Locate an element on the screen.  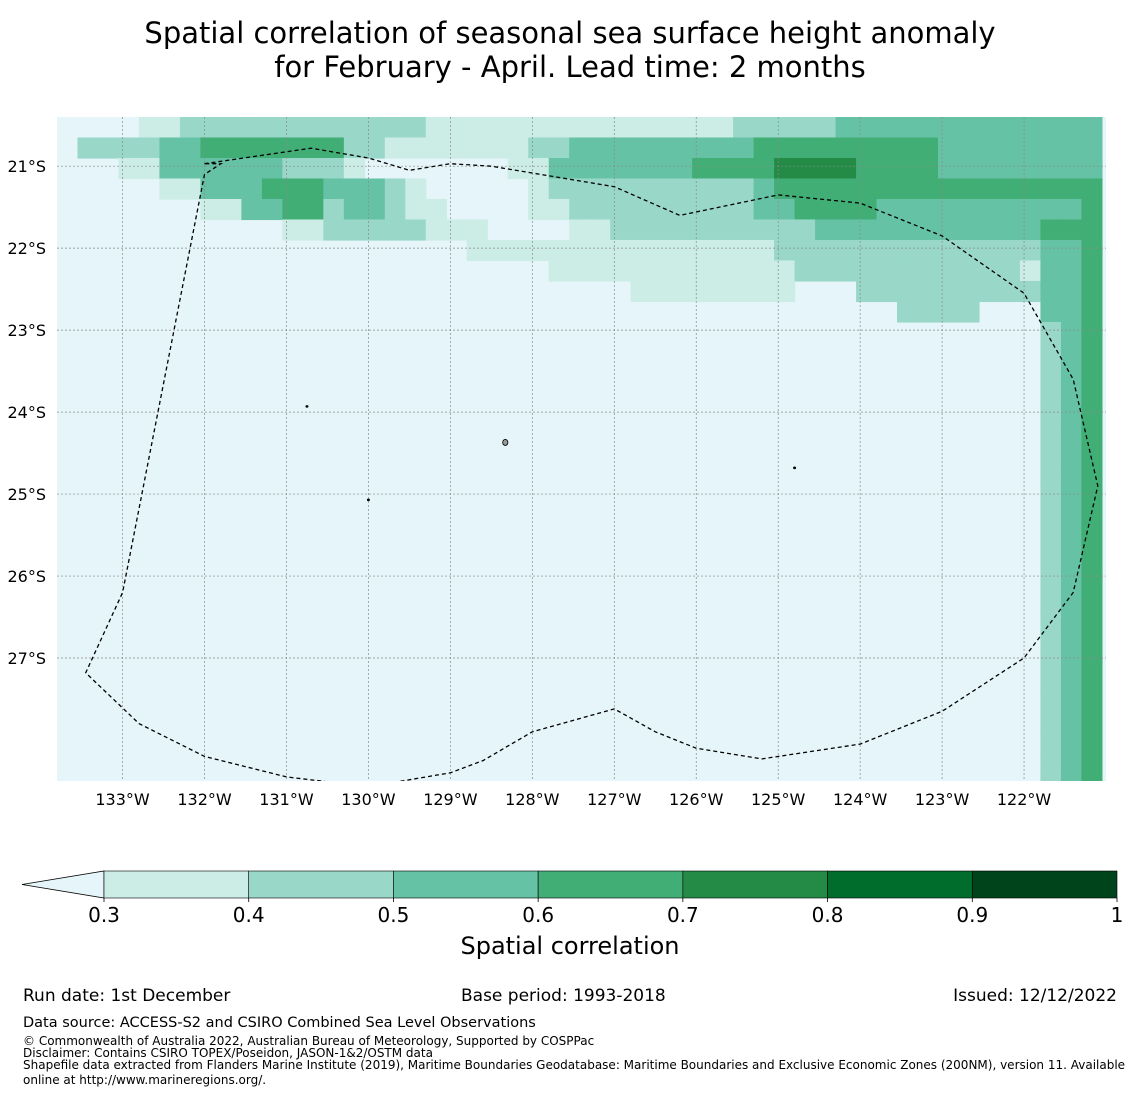
colorbar-tick-label: 0.9 is located at coordinates (972, 915).